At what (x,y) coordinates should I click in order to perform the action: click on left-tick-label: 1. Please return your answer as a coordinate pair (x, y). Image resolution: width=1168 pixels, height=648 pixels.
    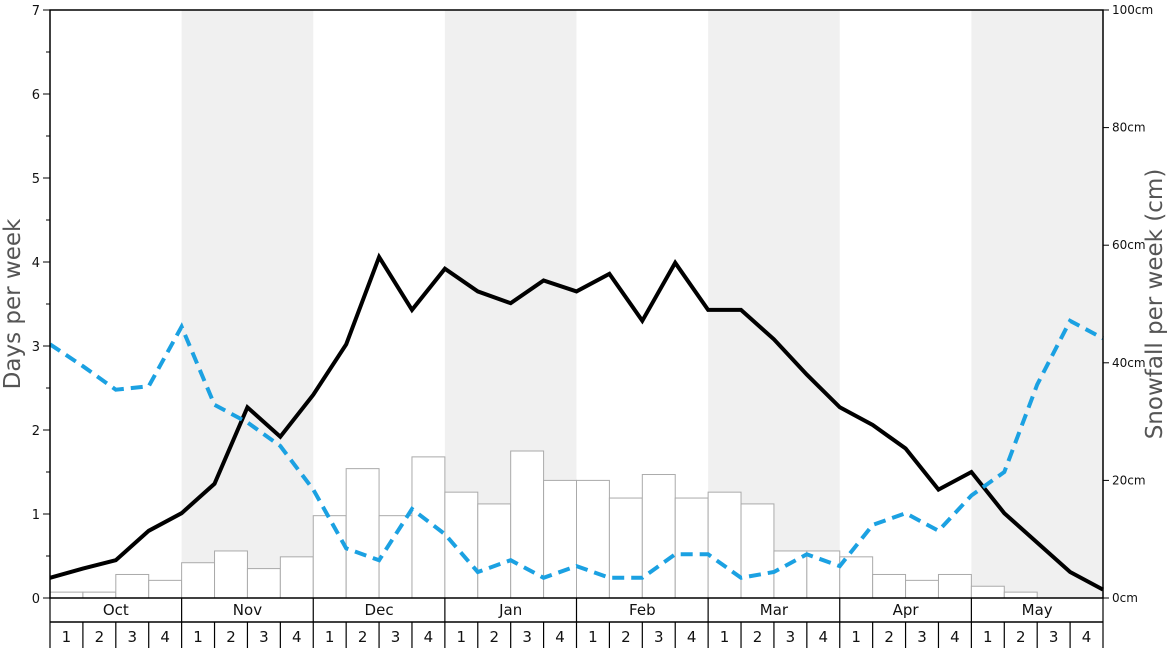
    Looking at the image, I should click on (36, 515).